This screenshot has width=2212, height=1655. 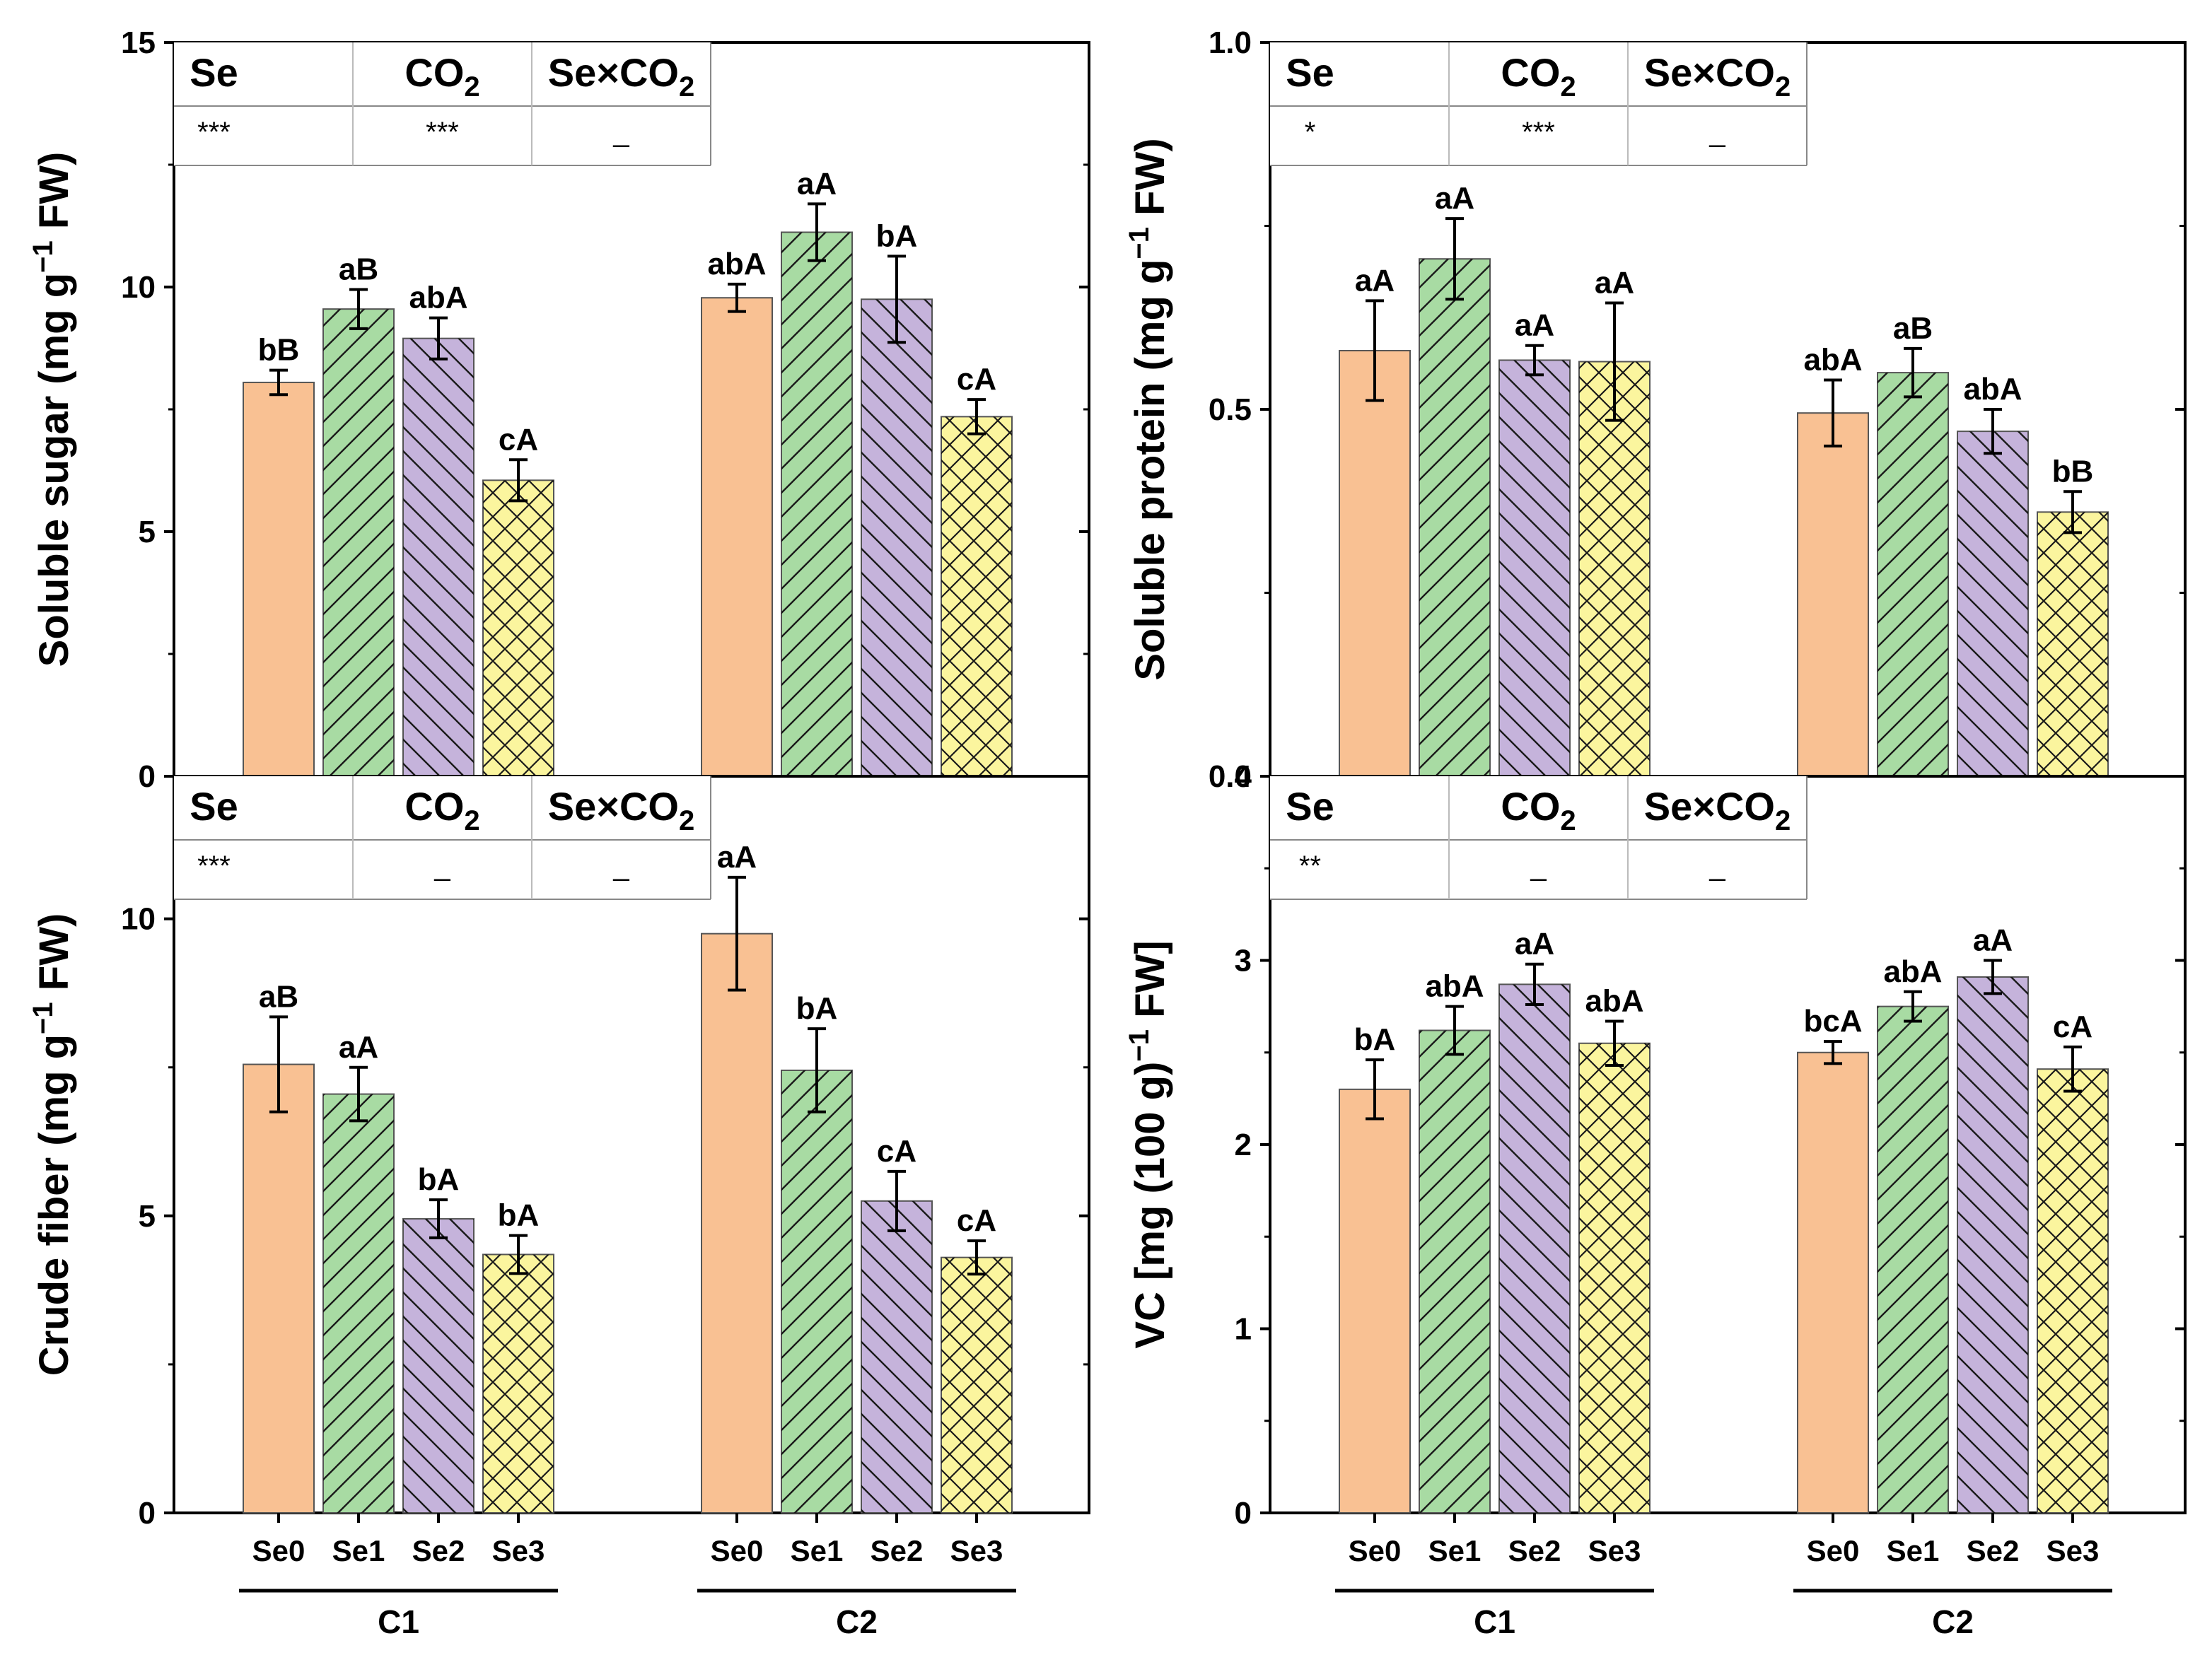 I want to click on stats-value: ***, so click(x=1538, y=132).